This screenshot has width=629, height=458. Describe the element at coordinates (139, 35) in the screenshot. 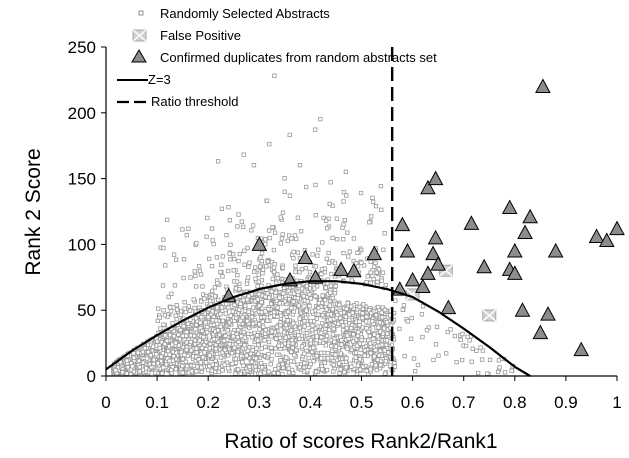

I see `legend-false-positive-marker` at that location.